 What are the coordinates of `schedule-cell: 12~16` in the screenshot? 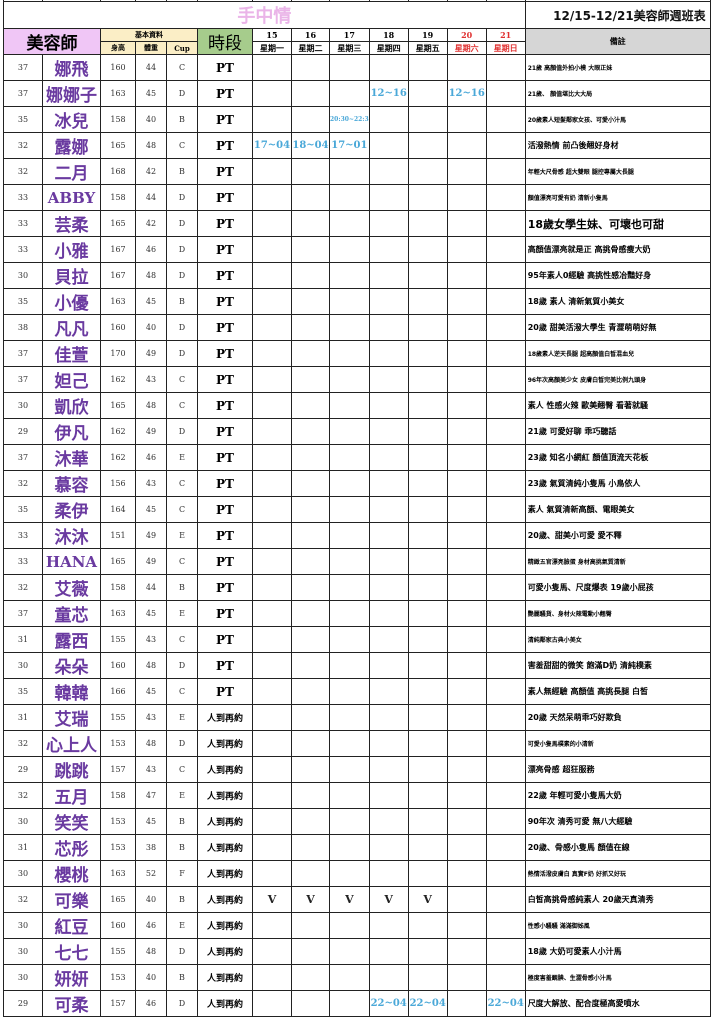 It's located at (388, 93).